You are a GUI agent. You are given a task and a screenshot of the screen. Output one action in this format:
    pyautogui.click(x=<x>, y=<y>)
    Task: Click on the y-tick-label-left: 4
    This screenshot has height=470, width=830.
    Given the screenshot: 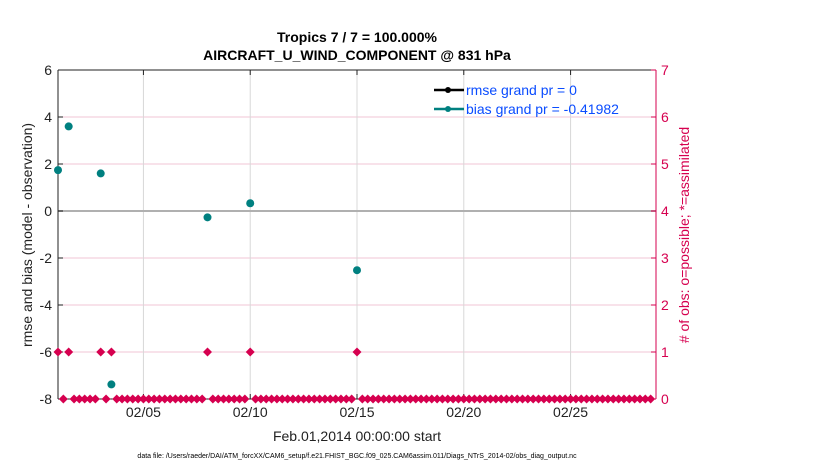 What is the action you would take?
    pyautogui.click(x=48, y=117)
    